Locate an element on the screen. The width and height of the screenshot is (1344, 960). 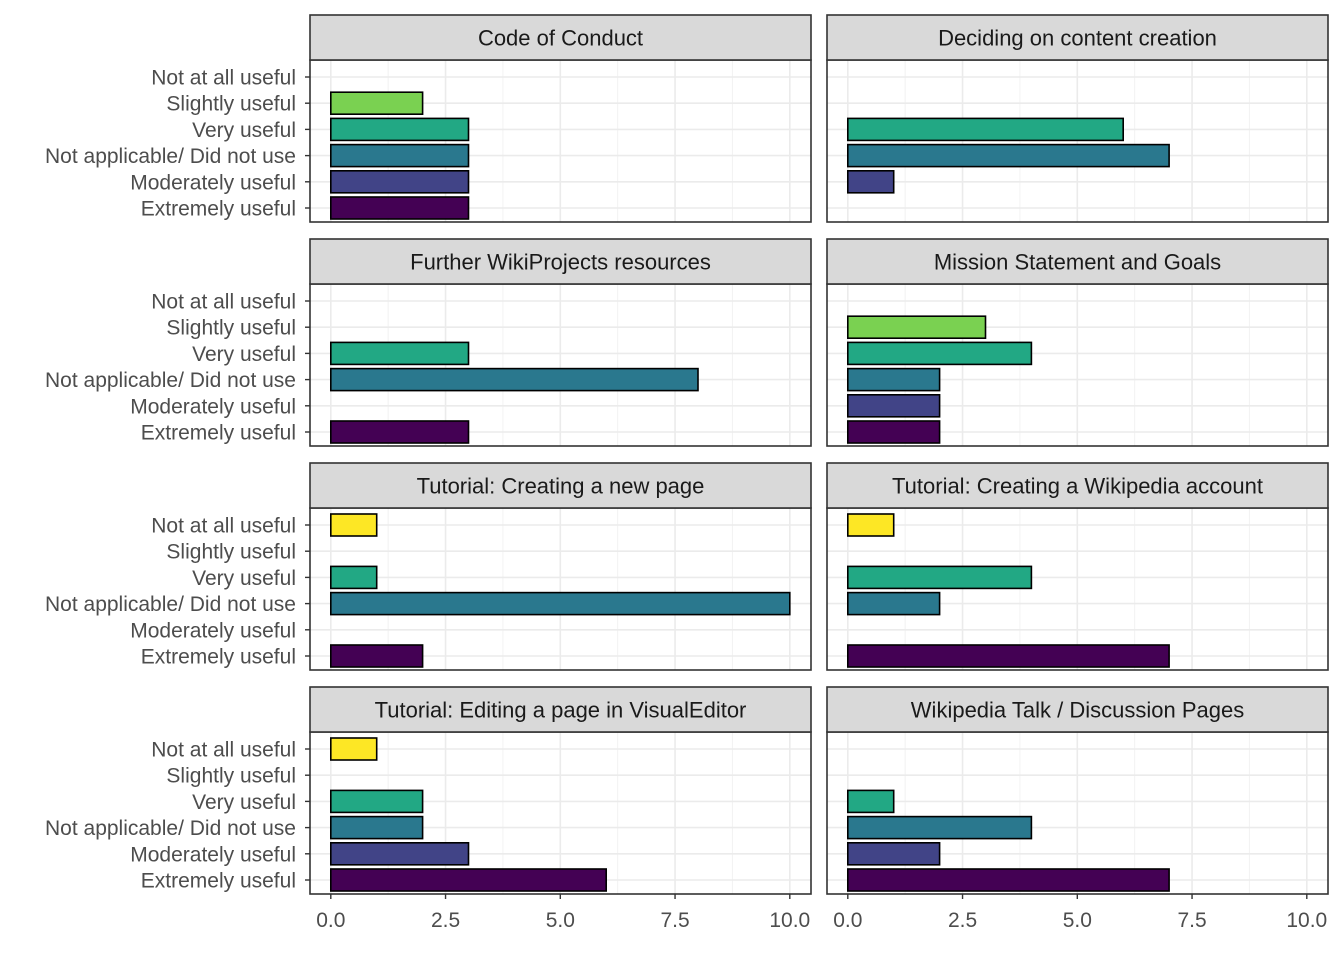
facet-title: Mission Statement and Goals is located at coordinates (1077, 262).